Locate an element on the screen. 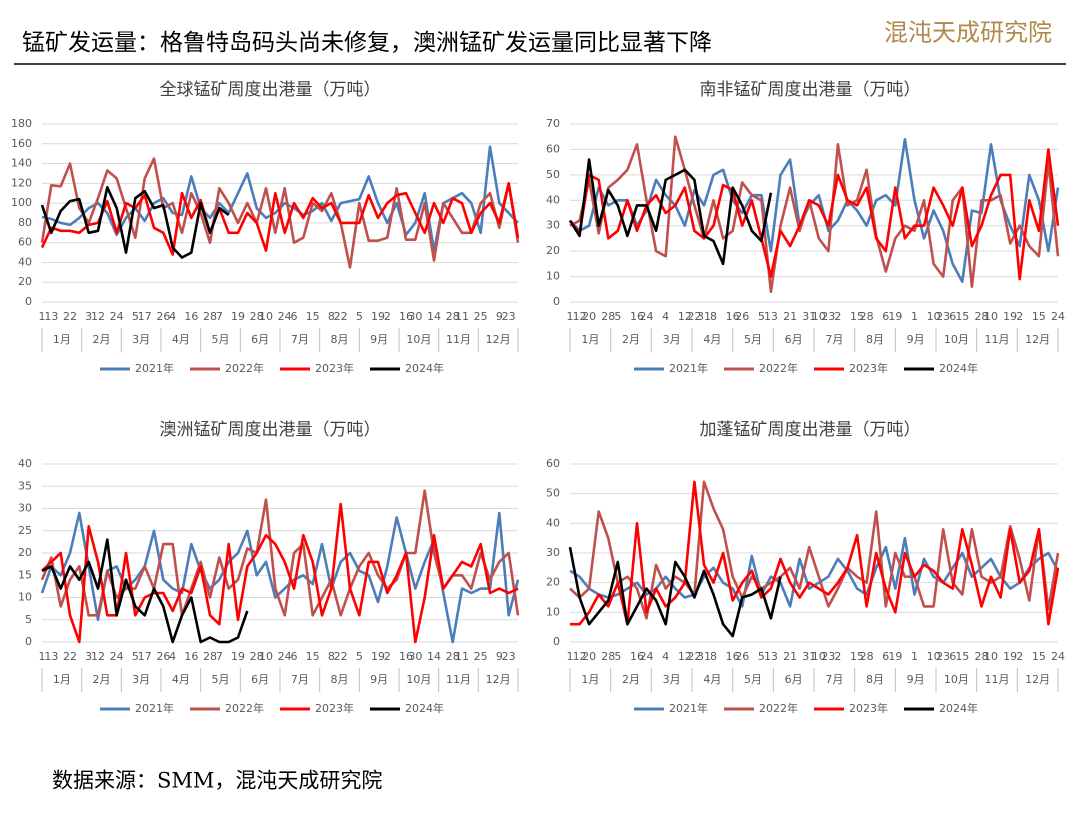 This screenshot has height=814, width=1080. x-tick-label: 9 is located at coordinates (499, 316).